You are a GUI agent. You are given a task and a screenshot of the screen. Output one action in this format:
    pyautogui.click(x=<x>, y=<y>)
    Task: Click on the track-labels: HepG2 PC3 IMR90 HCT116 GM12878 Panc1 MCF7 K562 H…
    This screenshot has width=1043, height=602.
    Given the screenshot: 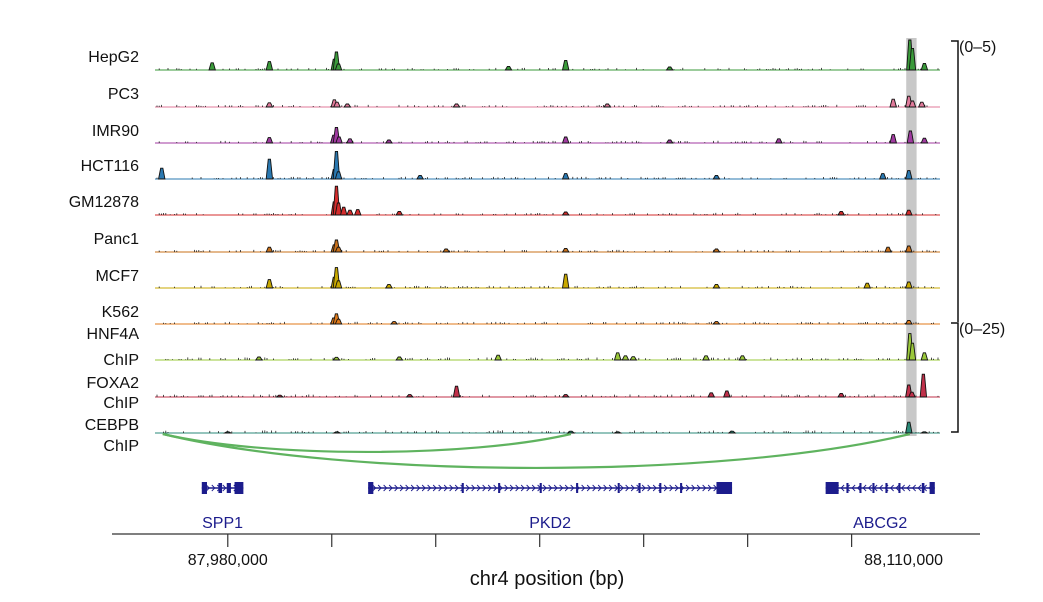 What is the action you would take?
    pyautogui.click(x=104, y=252)
    